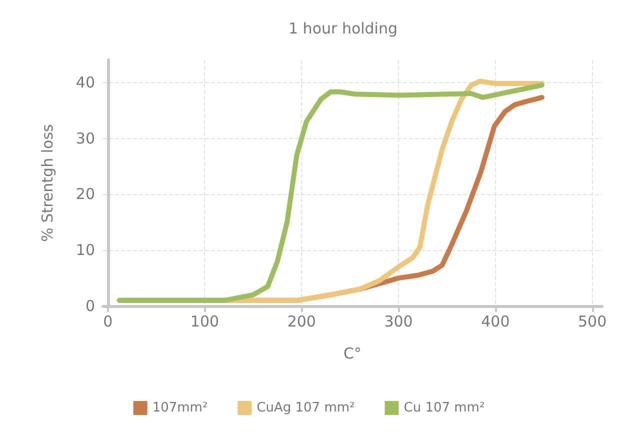 This screenshot has height=432, width=618. I want to click on x-tick-label: 200, so click(301, 321).